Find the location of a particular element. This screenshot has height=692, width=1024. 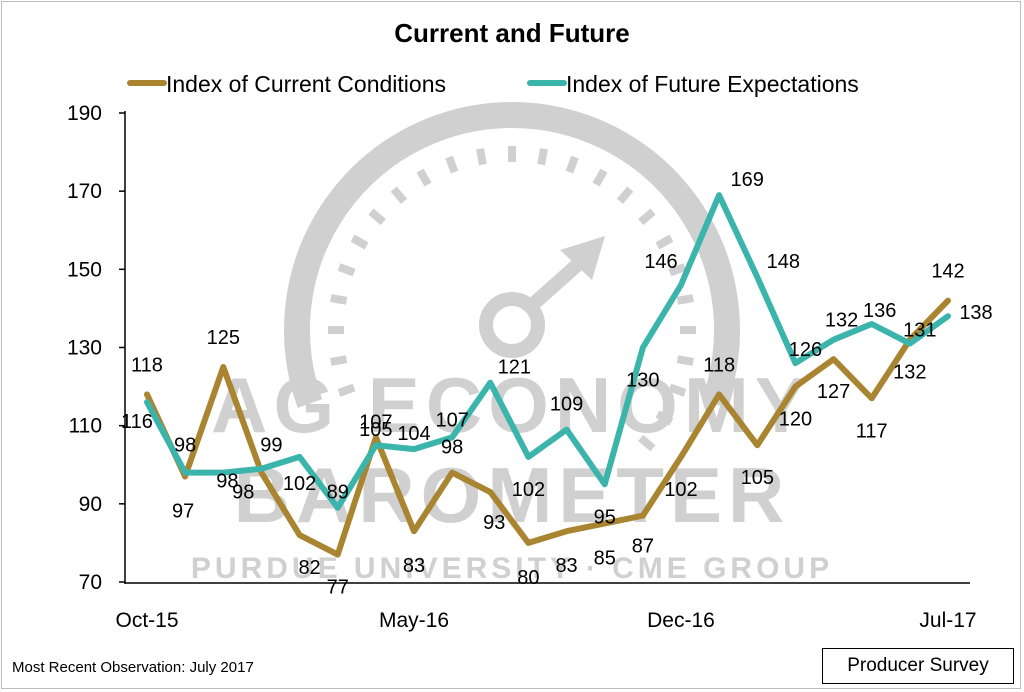

data-label: 131 is located at coordinates (919, 331).